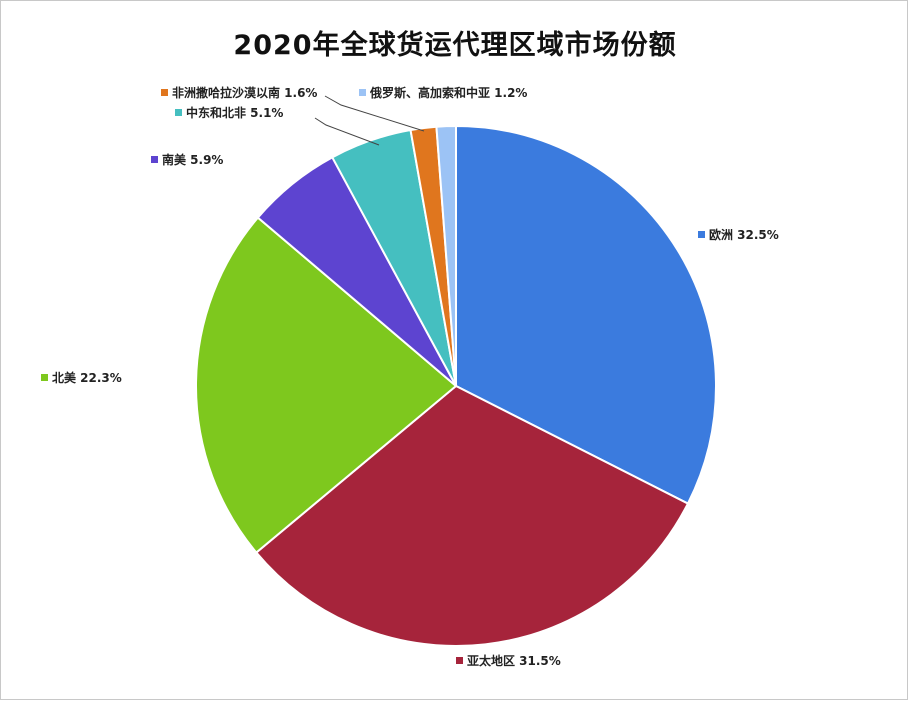 Image resolution: width=908 pixels, height=701 pixels. I want to click on data-label-2: 亚太地区 31.5%, so click(514, 660).